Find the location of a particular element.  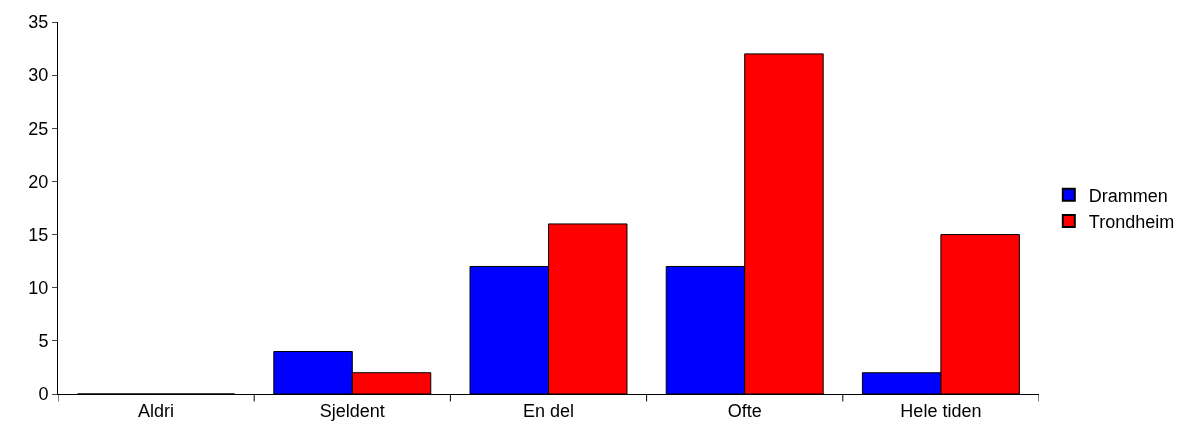

y-tick-label: 5 is located at coordinates (43, 341).